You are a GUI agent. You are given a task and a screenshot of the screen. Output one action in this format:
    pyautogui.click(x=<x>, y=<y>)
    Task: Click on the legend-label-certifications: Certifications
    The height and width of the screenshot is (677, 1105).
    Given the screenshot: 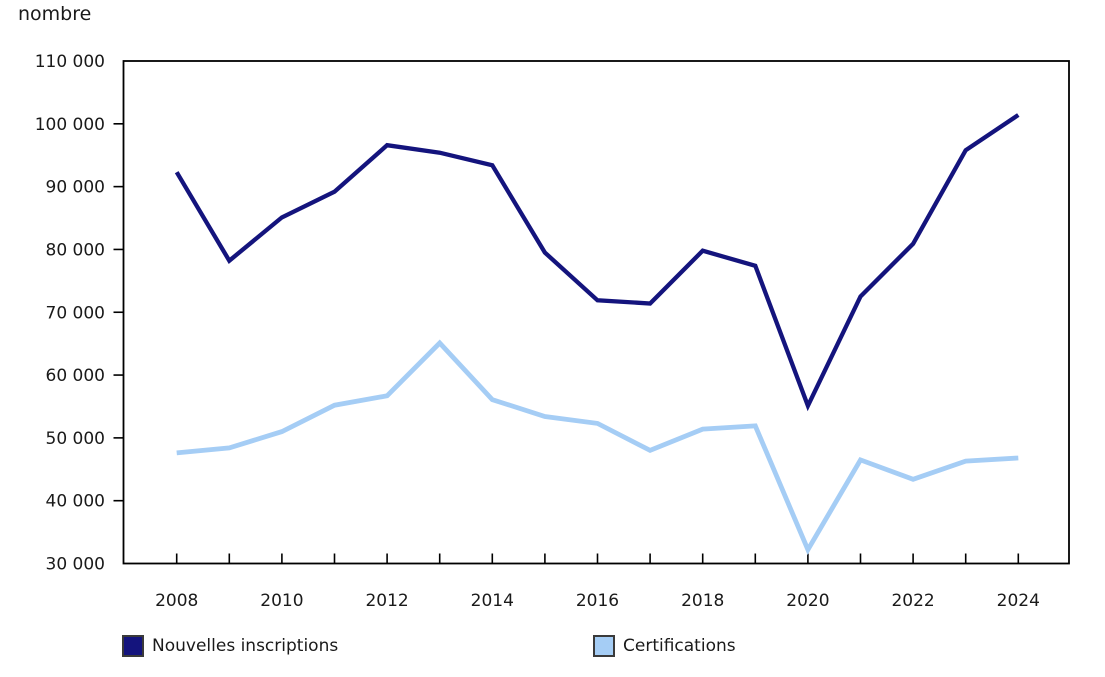 What is the action you would take?
    pyautogui.click(x=679, y=646)
    